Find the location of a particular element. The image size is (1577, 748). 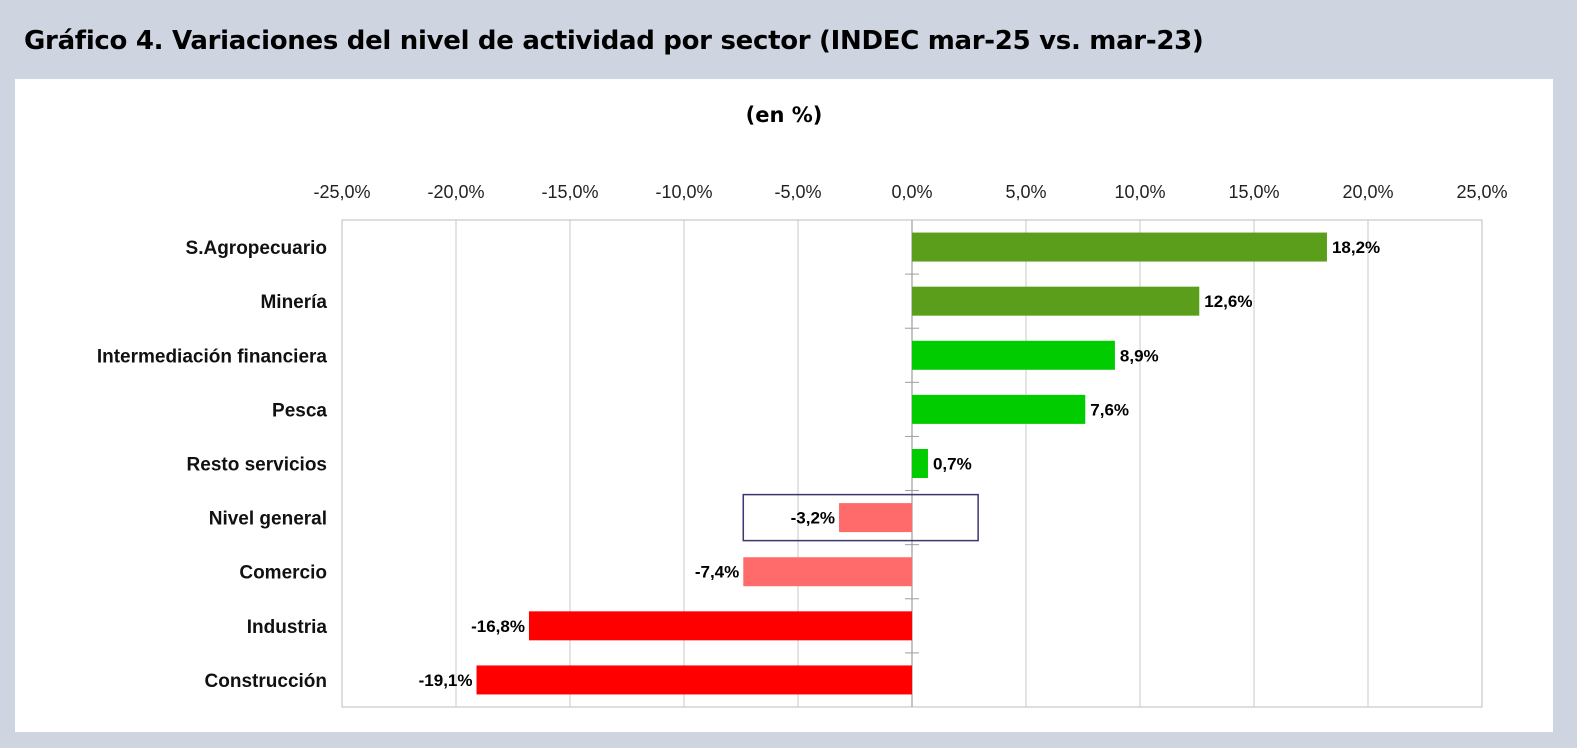

category-label: Pesca is located at coordinates (299, 410).